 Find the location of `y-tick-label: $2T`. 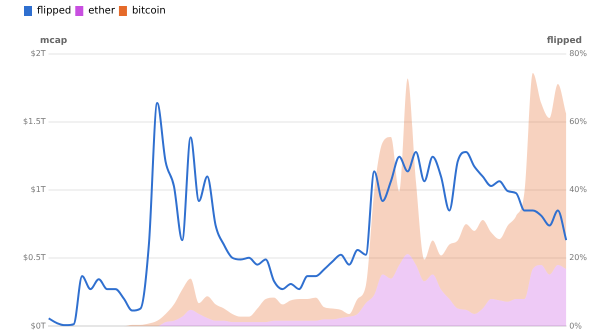

y-tick-label: $2T is located at coordinates (38, 53).